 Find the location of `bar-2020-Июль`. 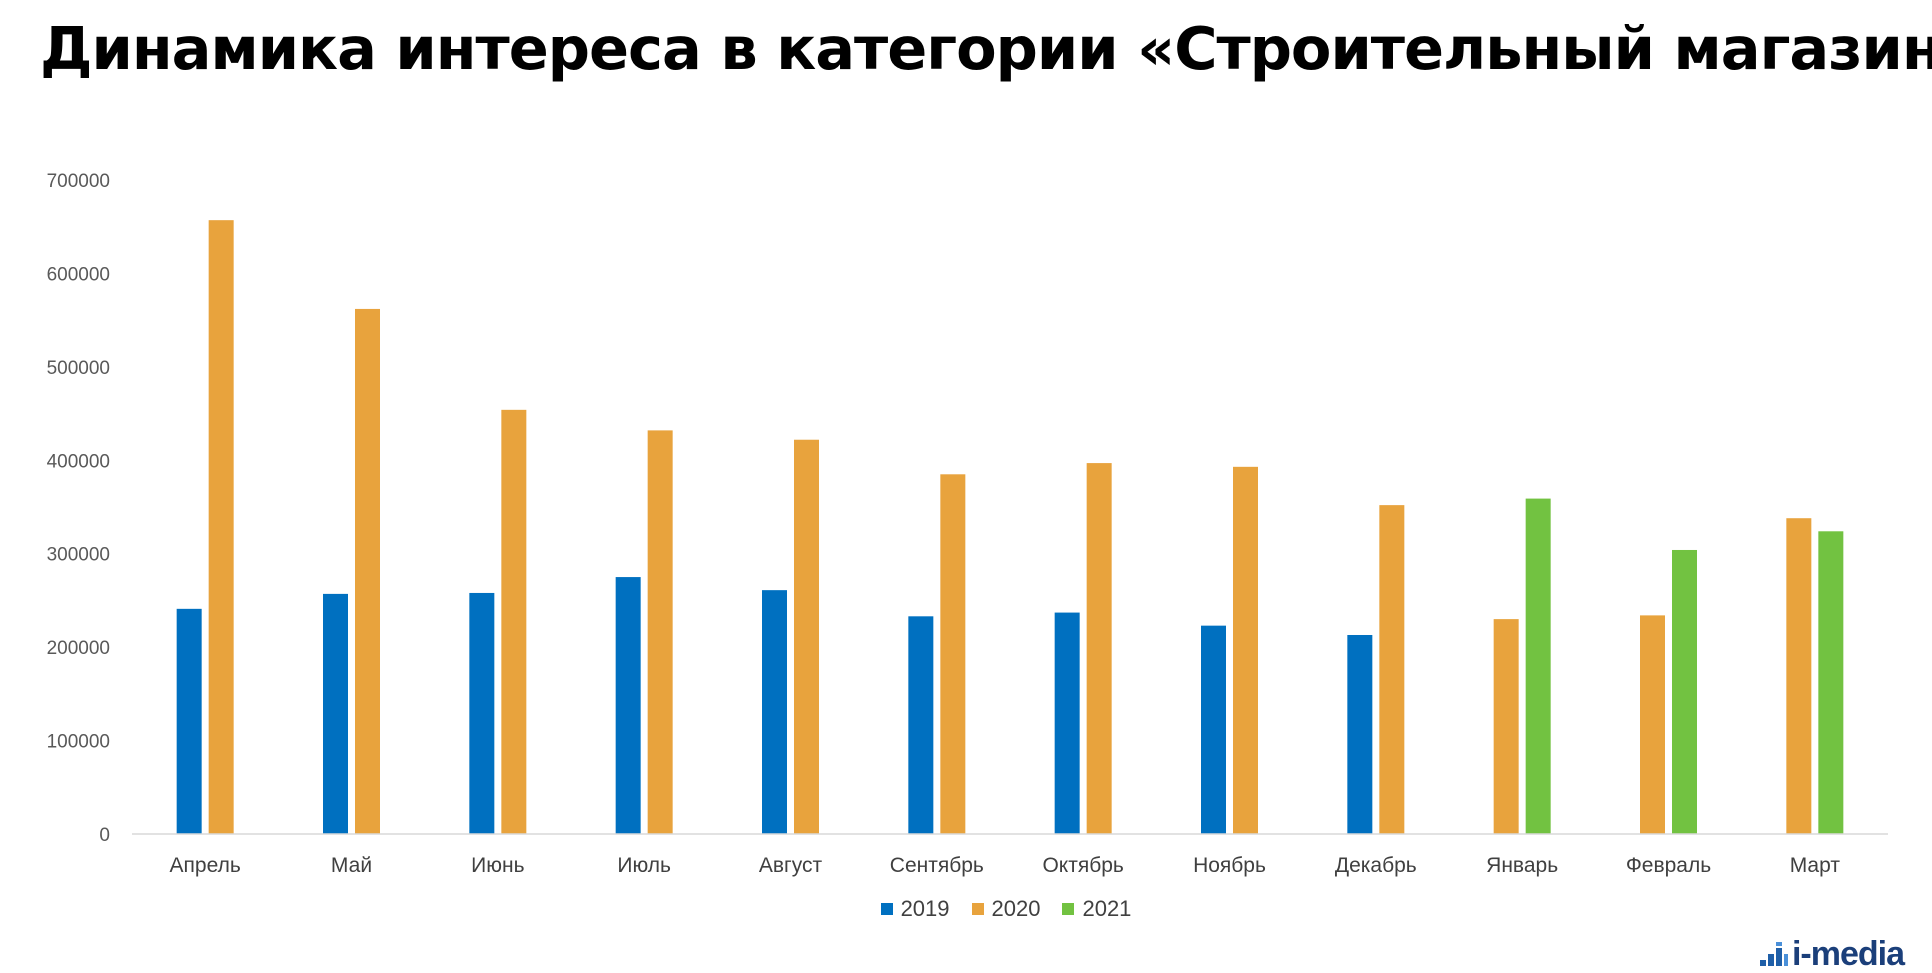

bar-2020-Июль is located at coordinates (660, 632).